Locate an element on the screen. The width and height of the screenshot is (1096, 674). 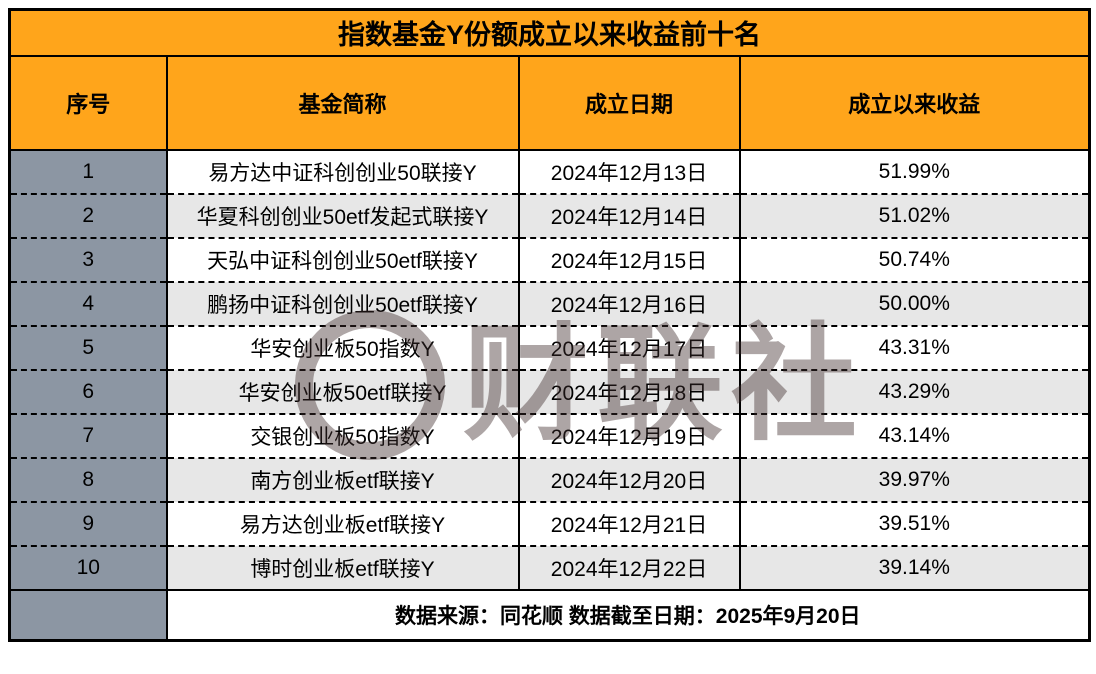
table-row: 7 交银创业板50指数Y 2024年12月19日 43.14% is located at coordinates (549, 435).